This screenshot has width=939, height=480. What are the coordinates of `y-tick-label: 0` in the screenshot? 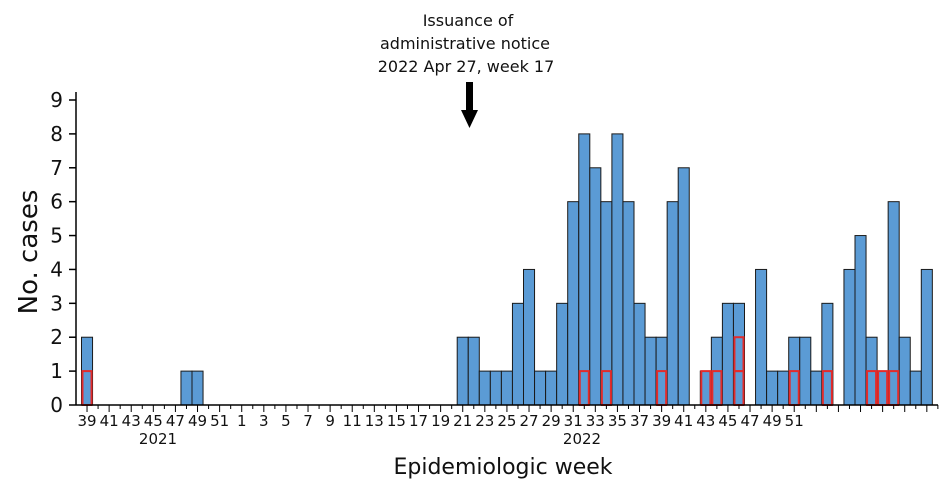 It's located at (56, 405).